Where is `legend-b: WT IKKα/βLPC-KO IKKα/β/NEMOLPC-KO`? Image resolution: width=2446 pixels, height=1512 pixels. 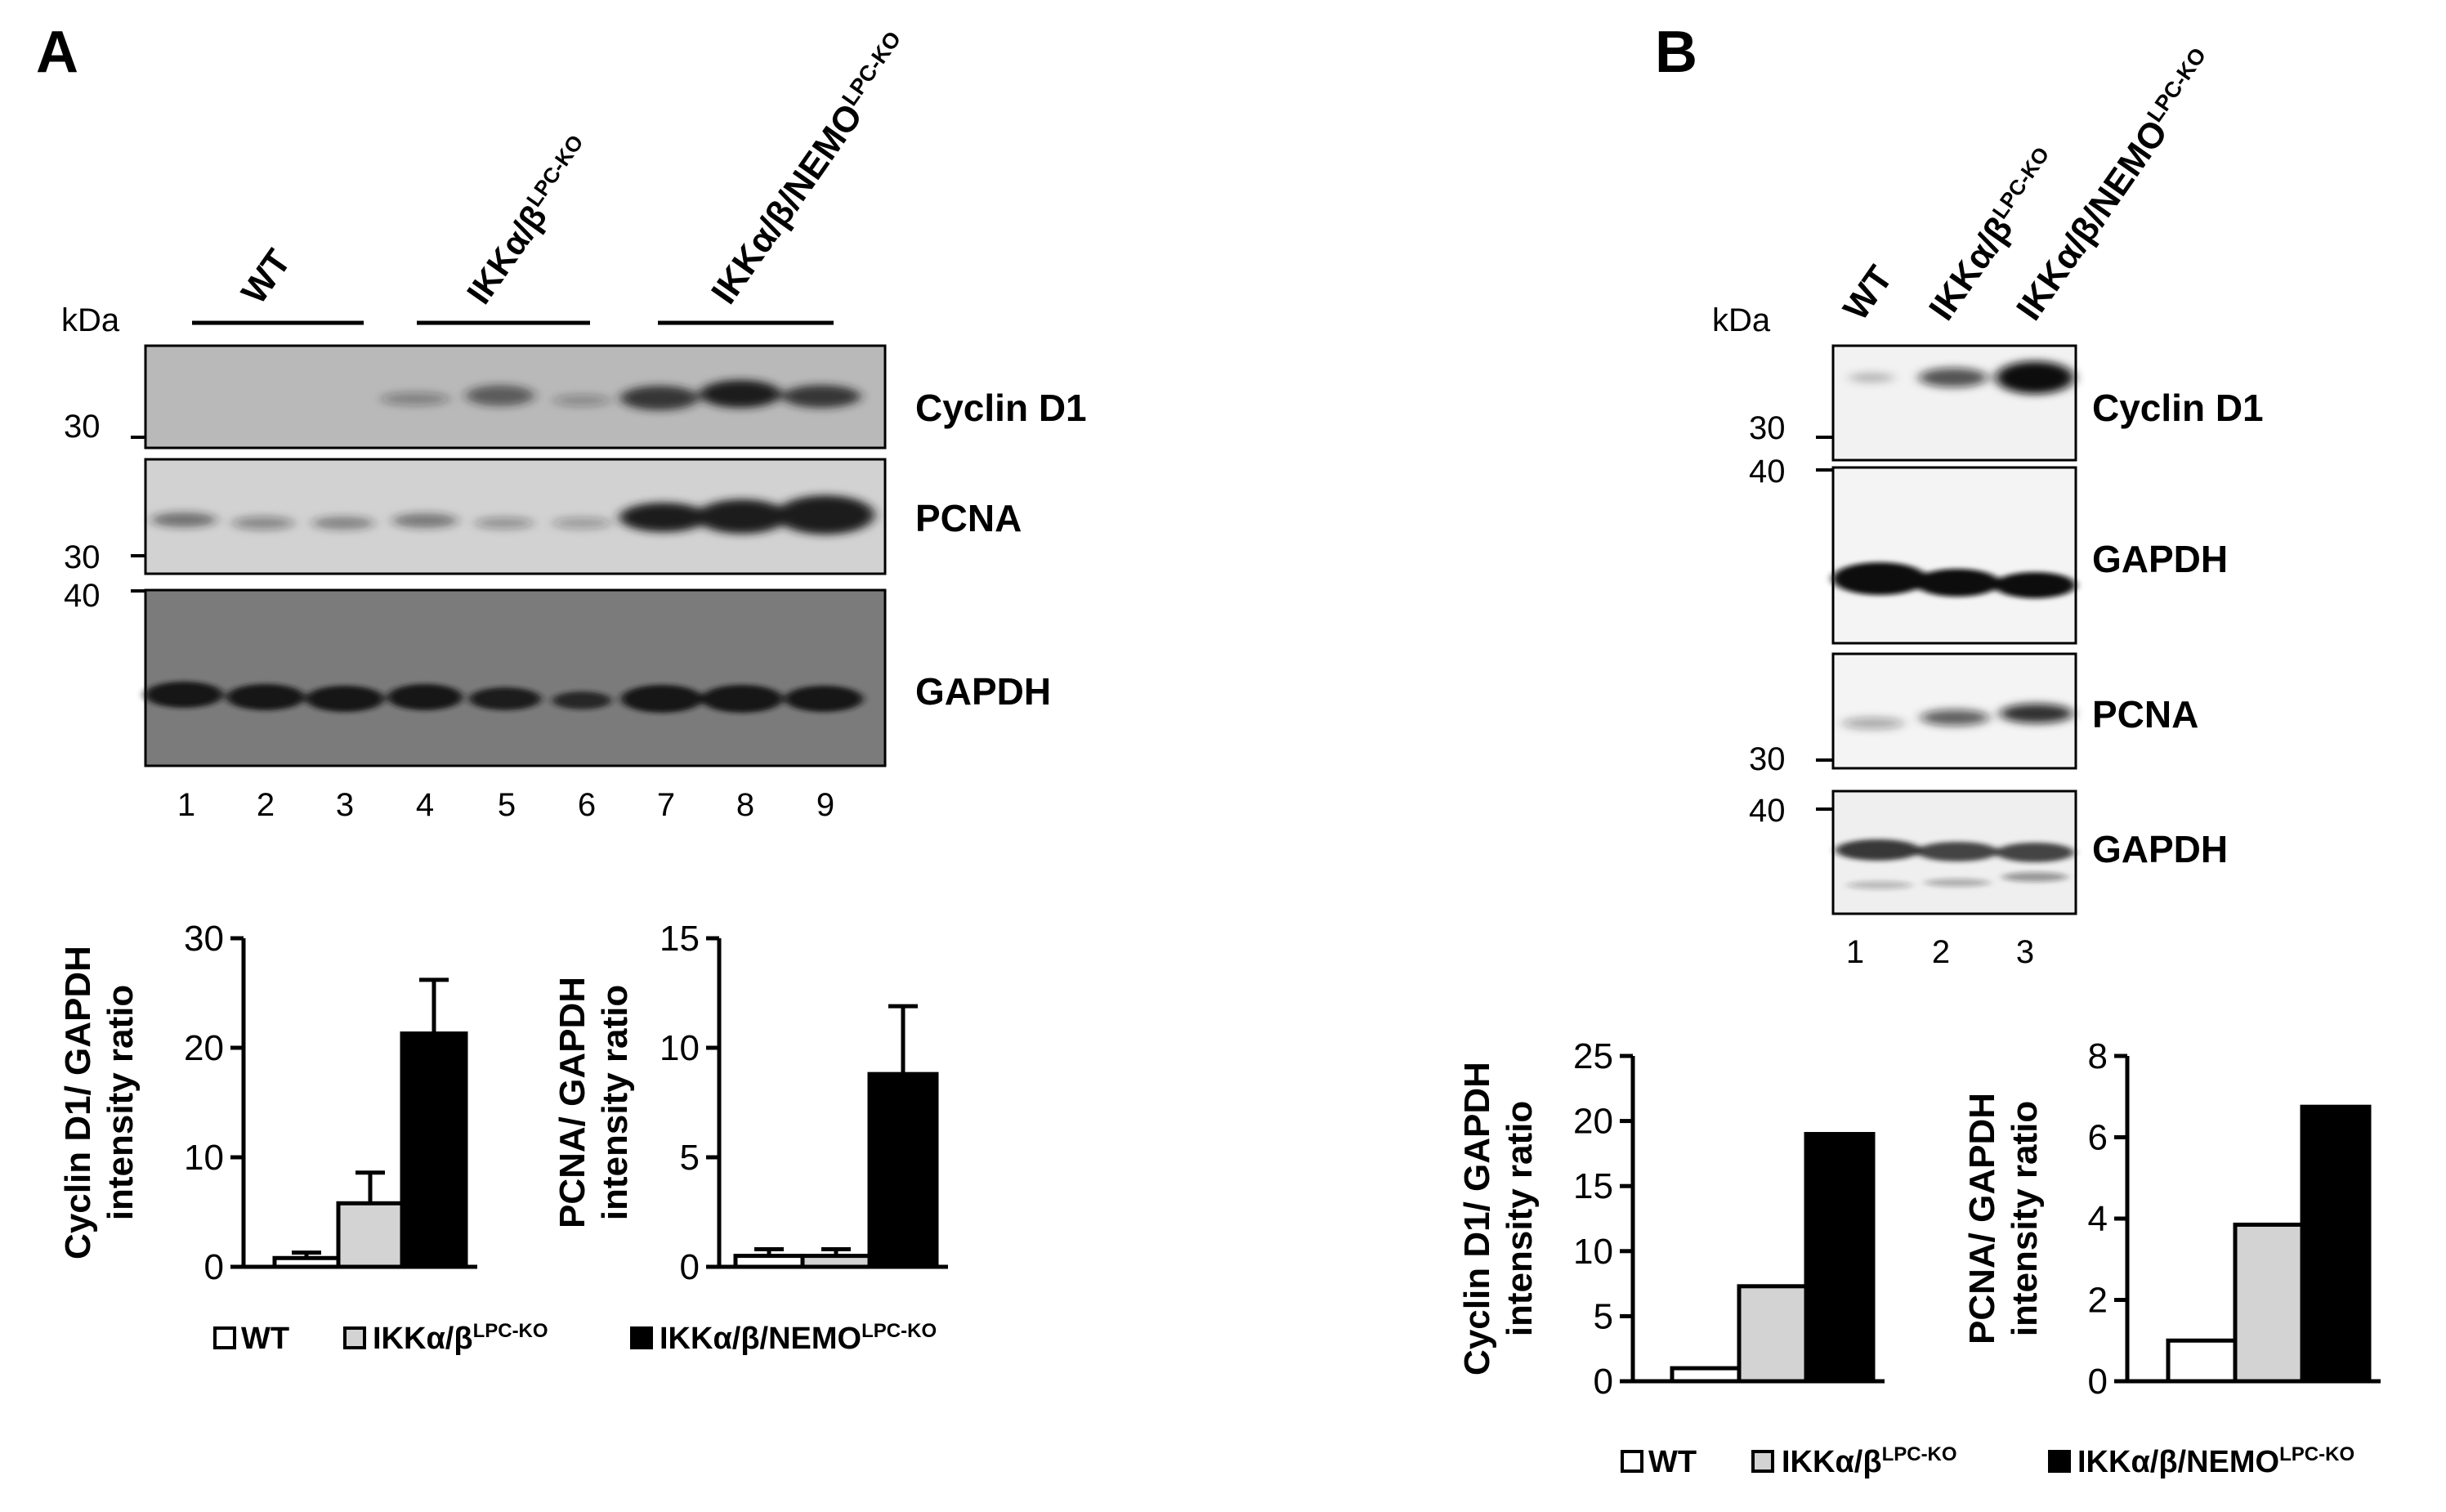
legend-b: WT IKKα/βLPC-KO IKKα/β/NEMOLPC-KO is located at coordinates (1988, 1461).